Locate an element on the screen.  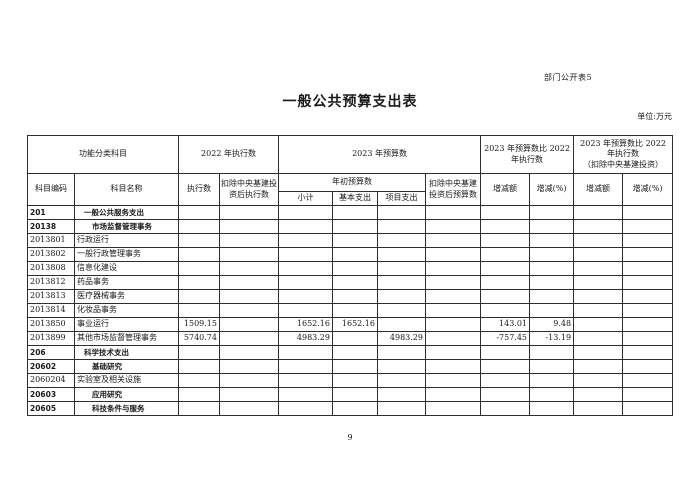
table-row: 2013813 医疗器械事务 is located at coordinates (350, 296).